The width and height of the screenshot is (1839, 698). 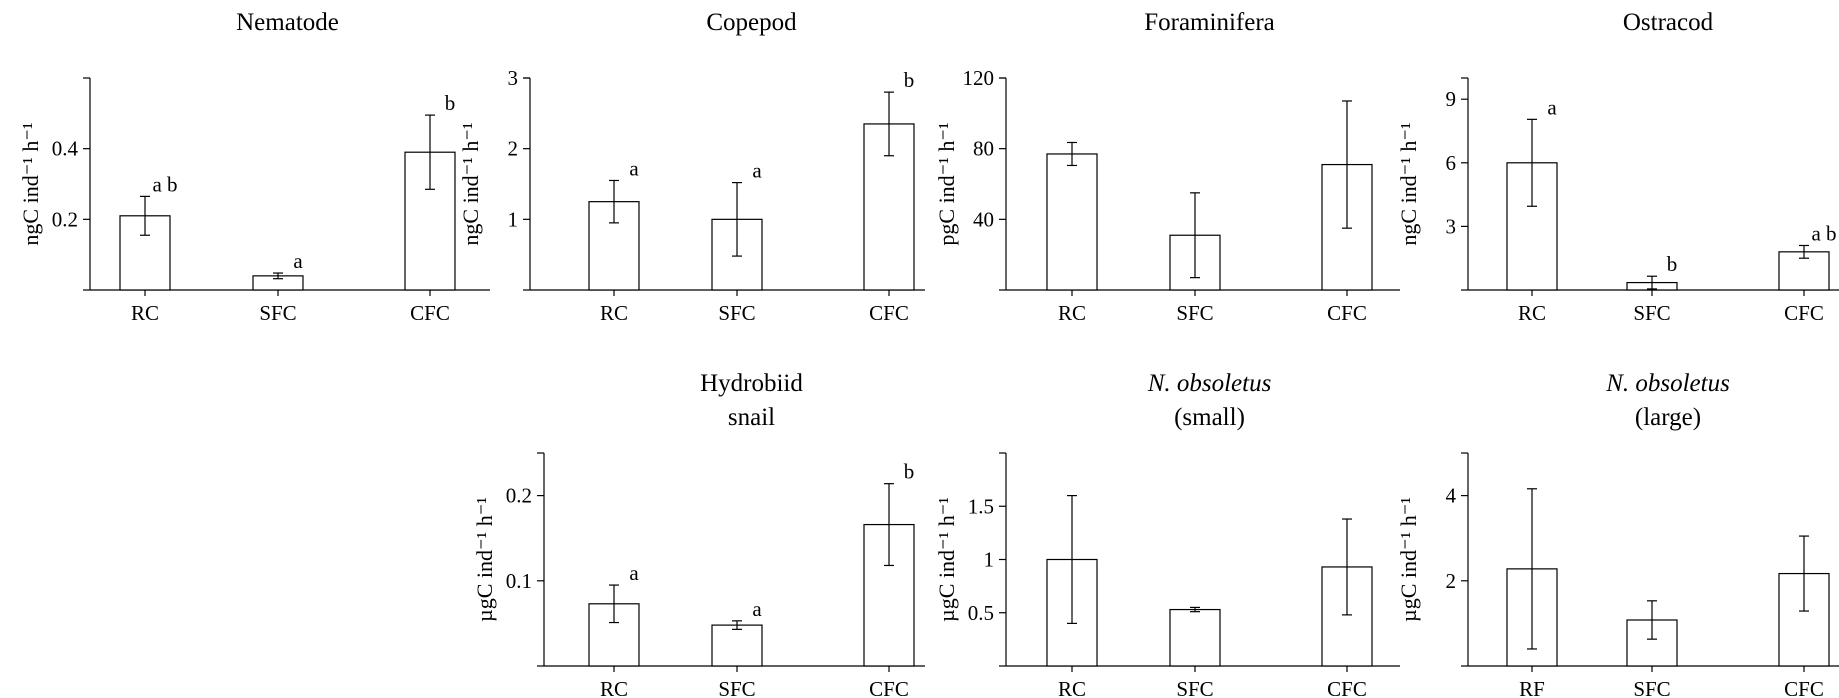 What do you see at coordinates (1209, 22) in the screenshot?
I see `chart-title: Foraminifera` at bounding box center [1209, 22].